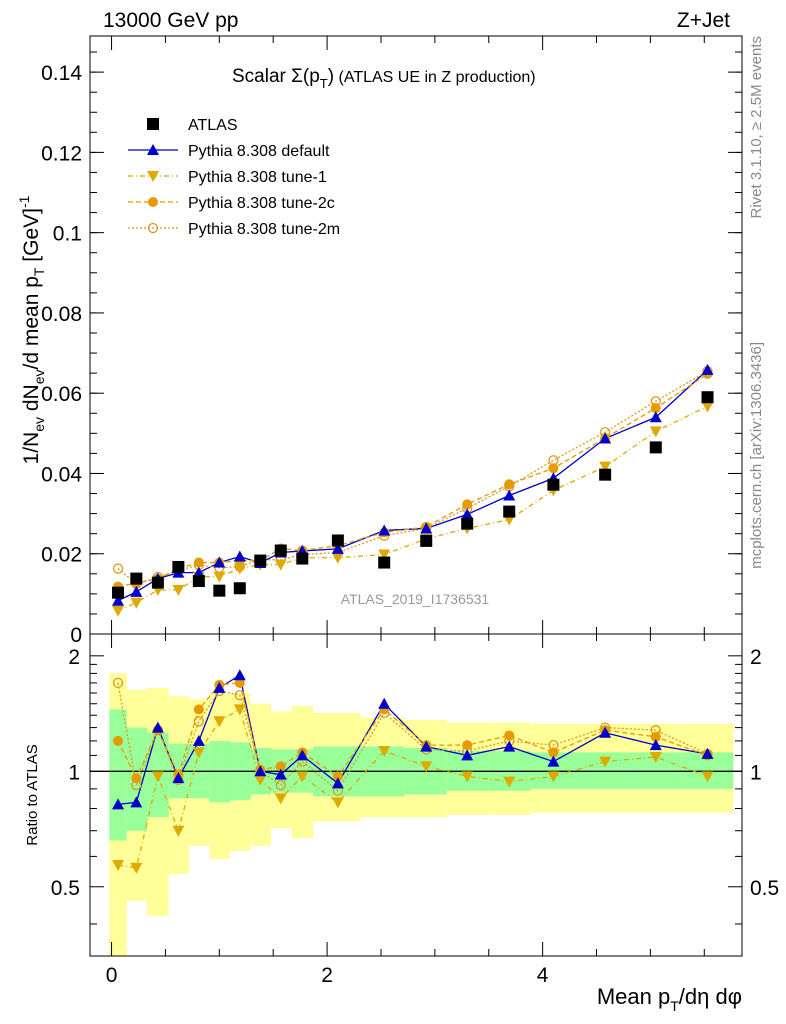 This screenshot has height=1024, width=786. Describe the element at coordinates (61, 555) in the screenshot. I see `y-tick-label: 0.02` at that location.